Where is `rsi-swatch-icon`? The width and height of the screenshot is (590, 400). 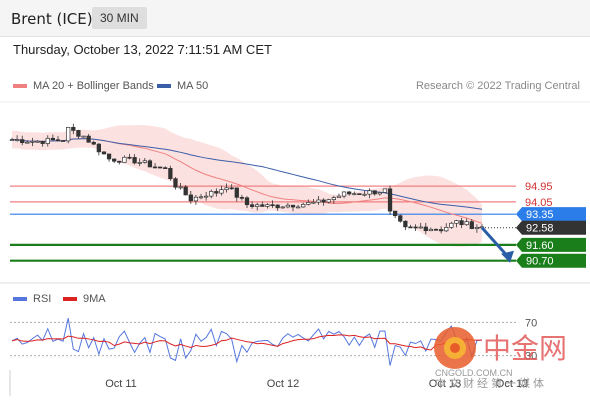
rsi-swatch-icon is located at coordinates (20, 299).